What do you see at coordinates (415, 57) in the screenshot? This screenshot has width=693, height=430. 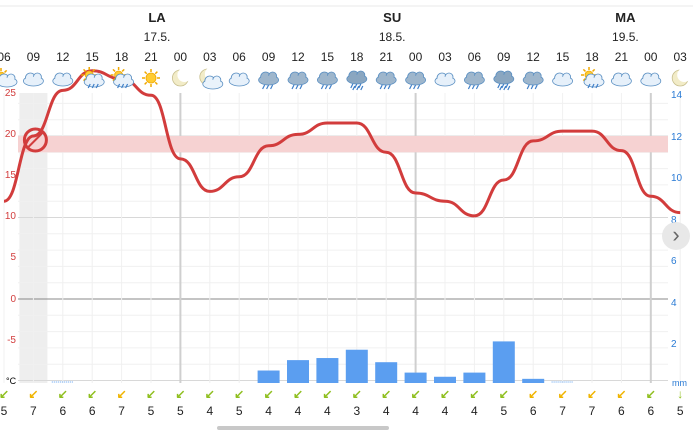 I see `hour-label: 00` at bounding box center [415, 57].